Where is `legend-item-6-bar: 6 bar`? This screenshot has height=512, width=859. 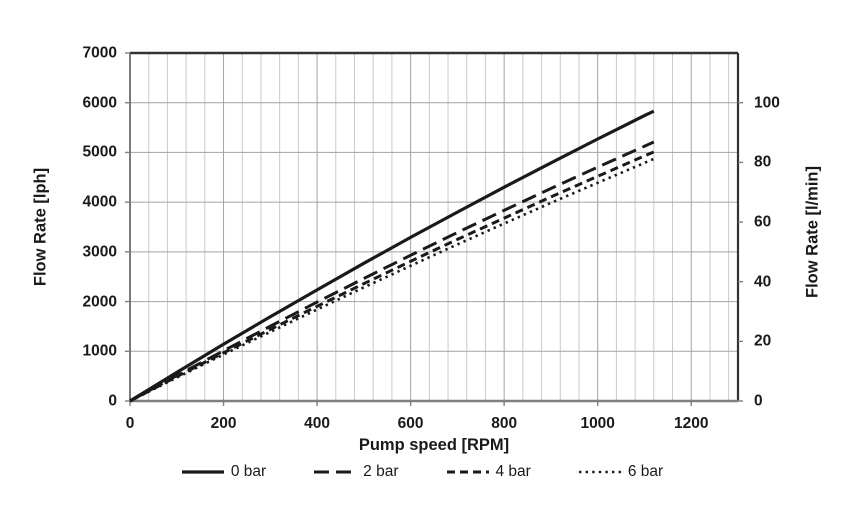 legend-item-6-bar: 6 bar is located at coordinates (621, 472).